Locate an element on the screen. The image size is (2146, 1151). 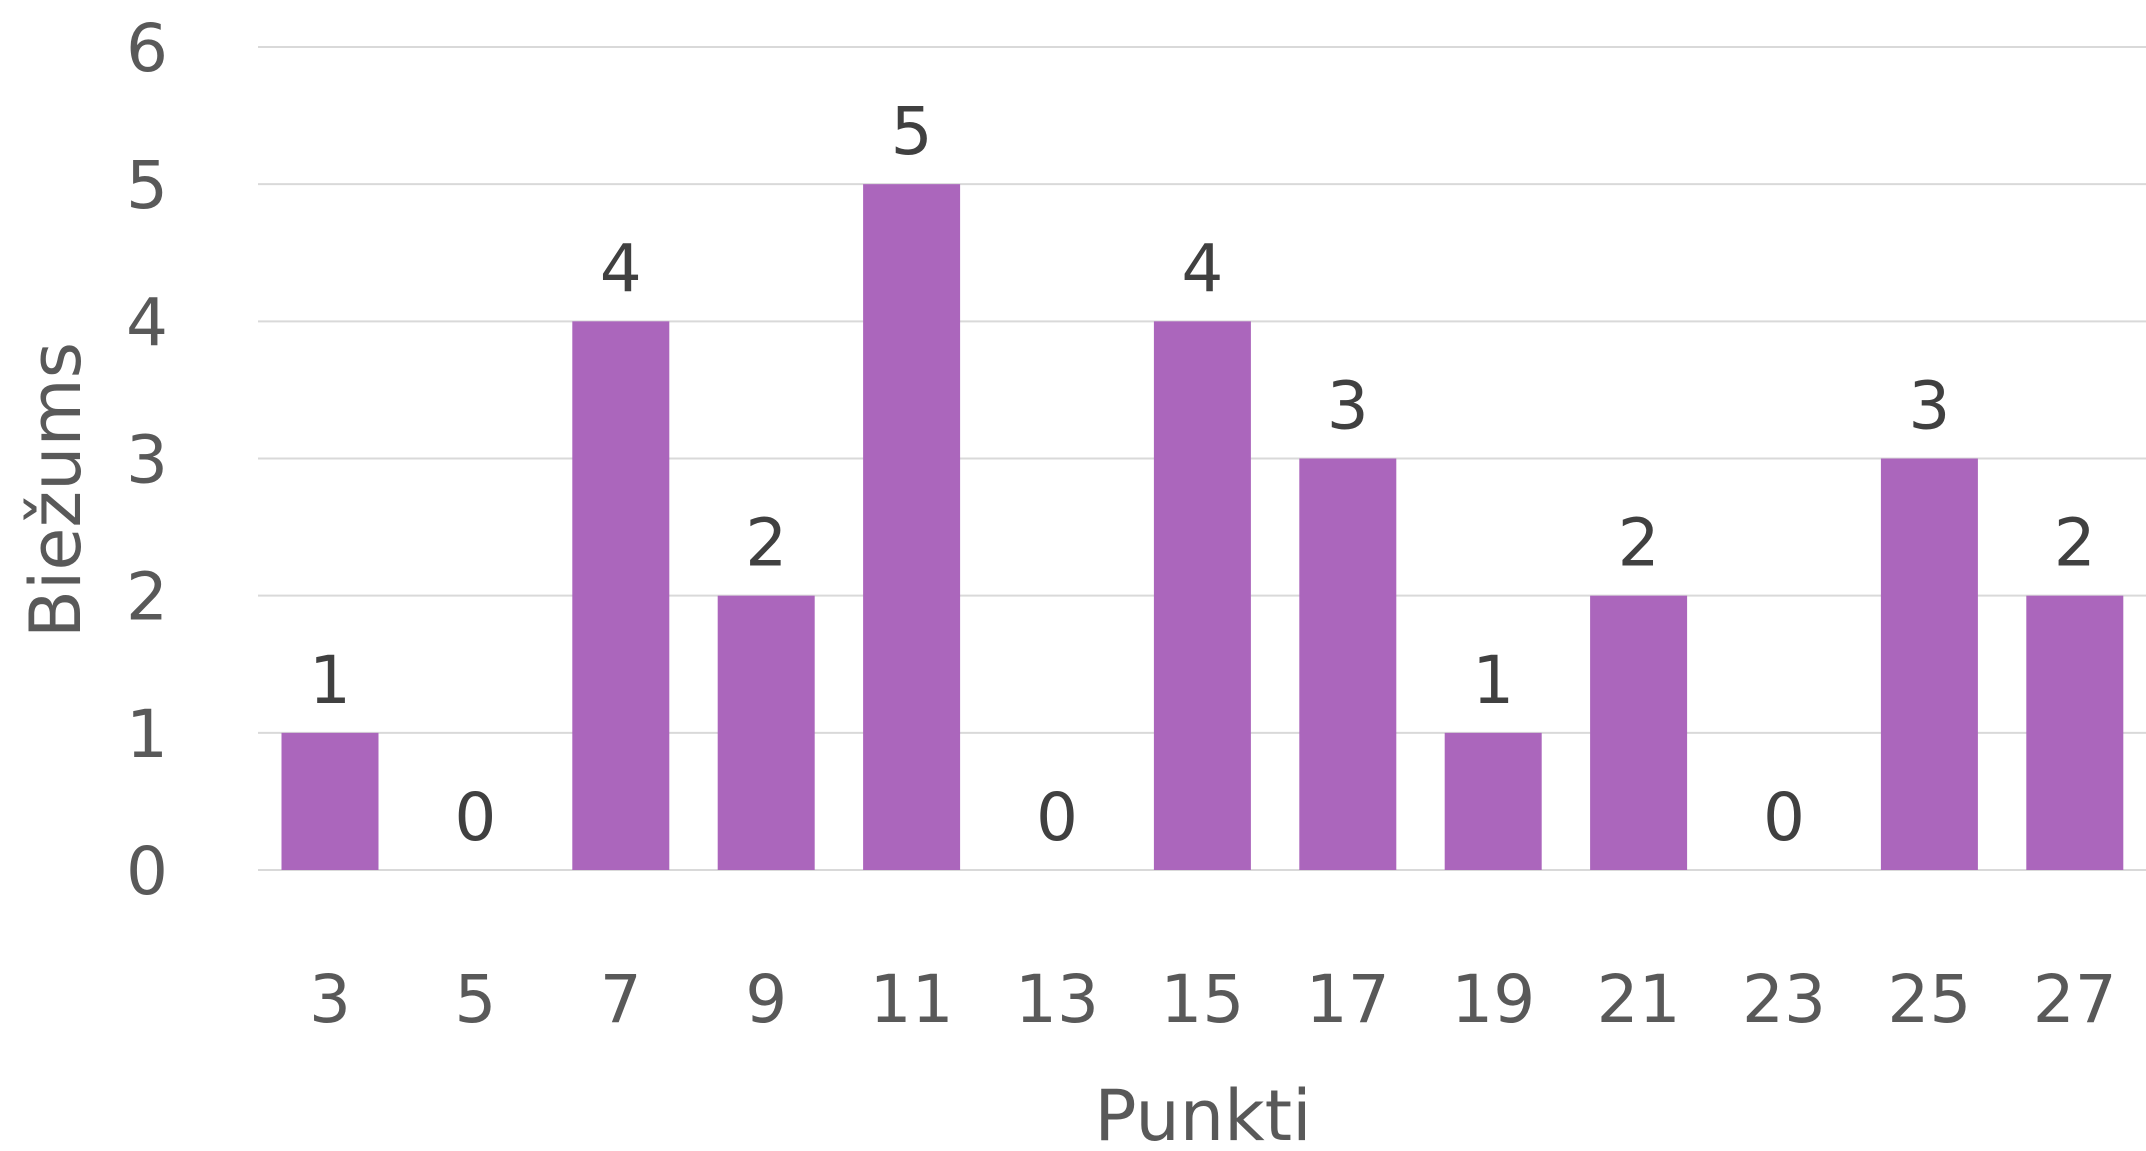
y-tick-label: 6 is located at coordinates (147, 48).